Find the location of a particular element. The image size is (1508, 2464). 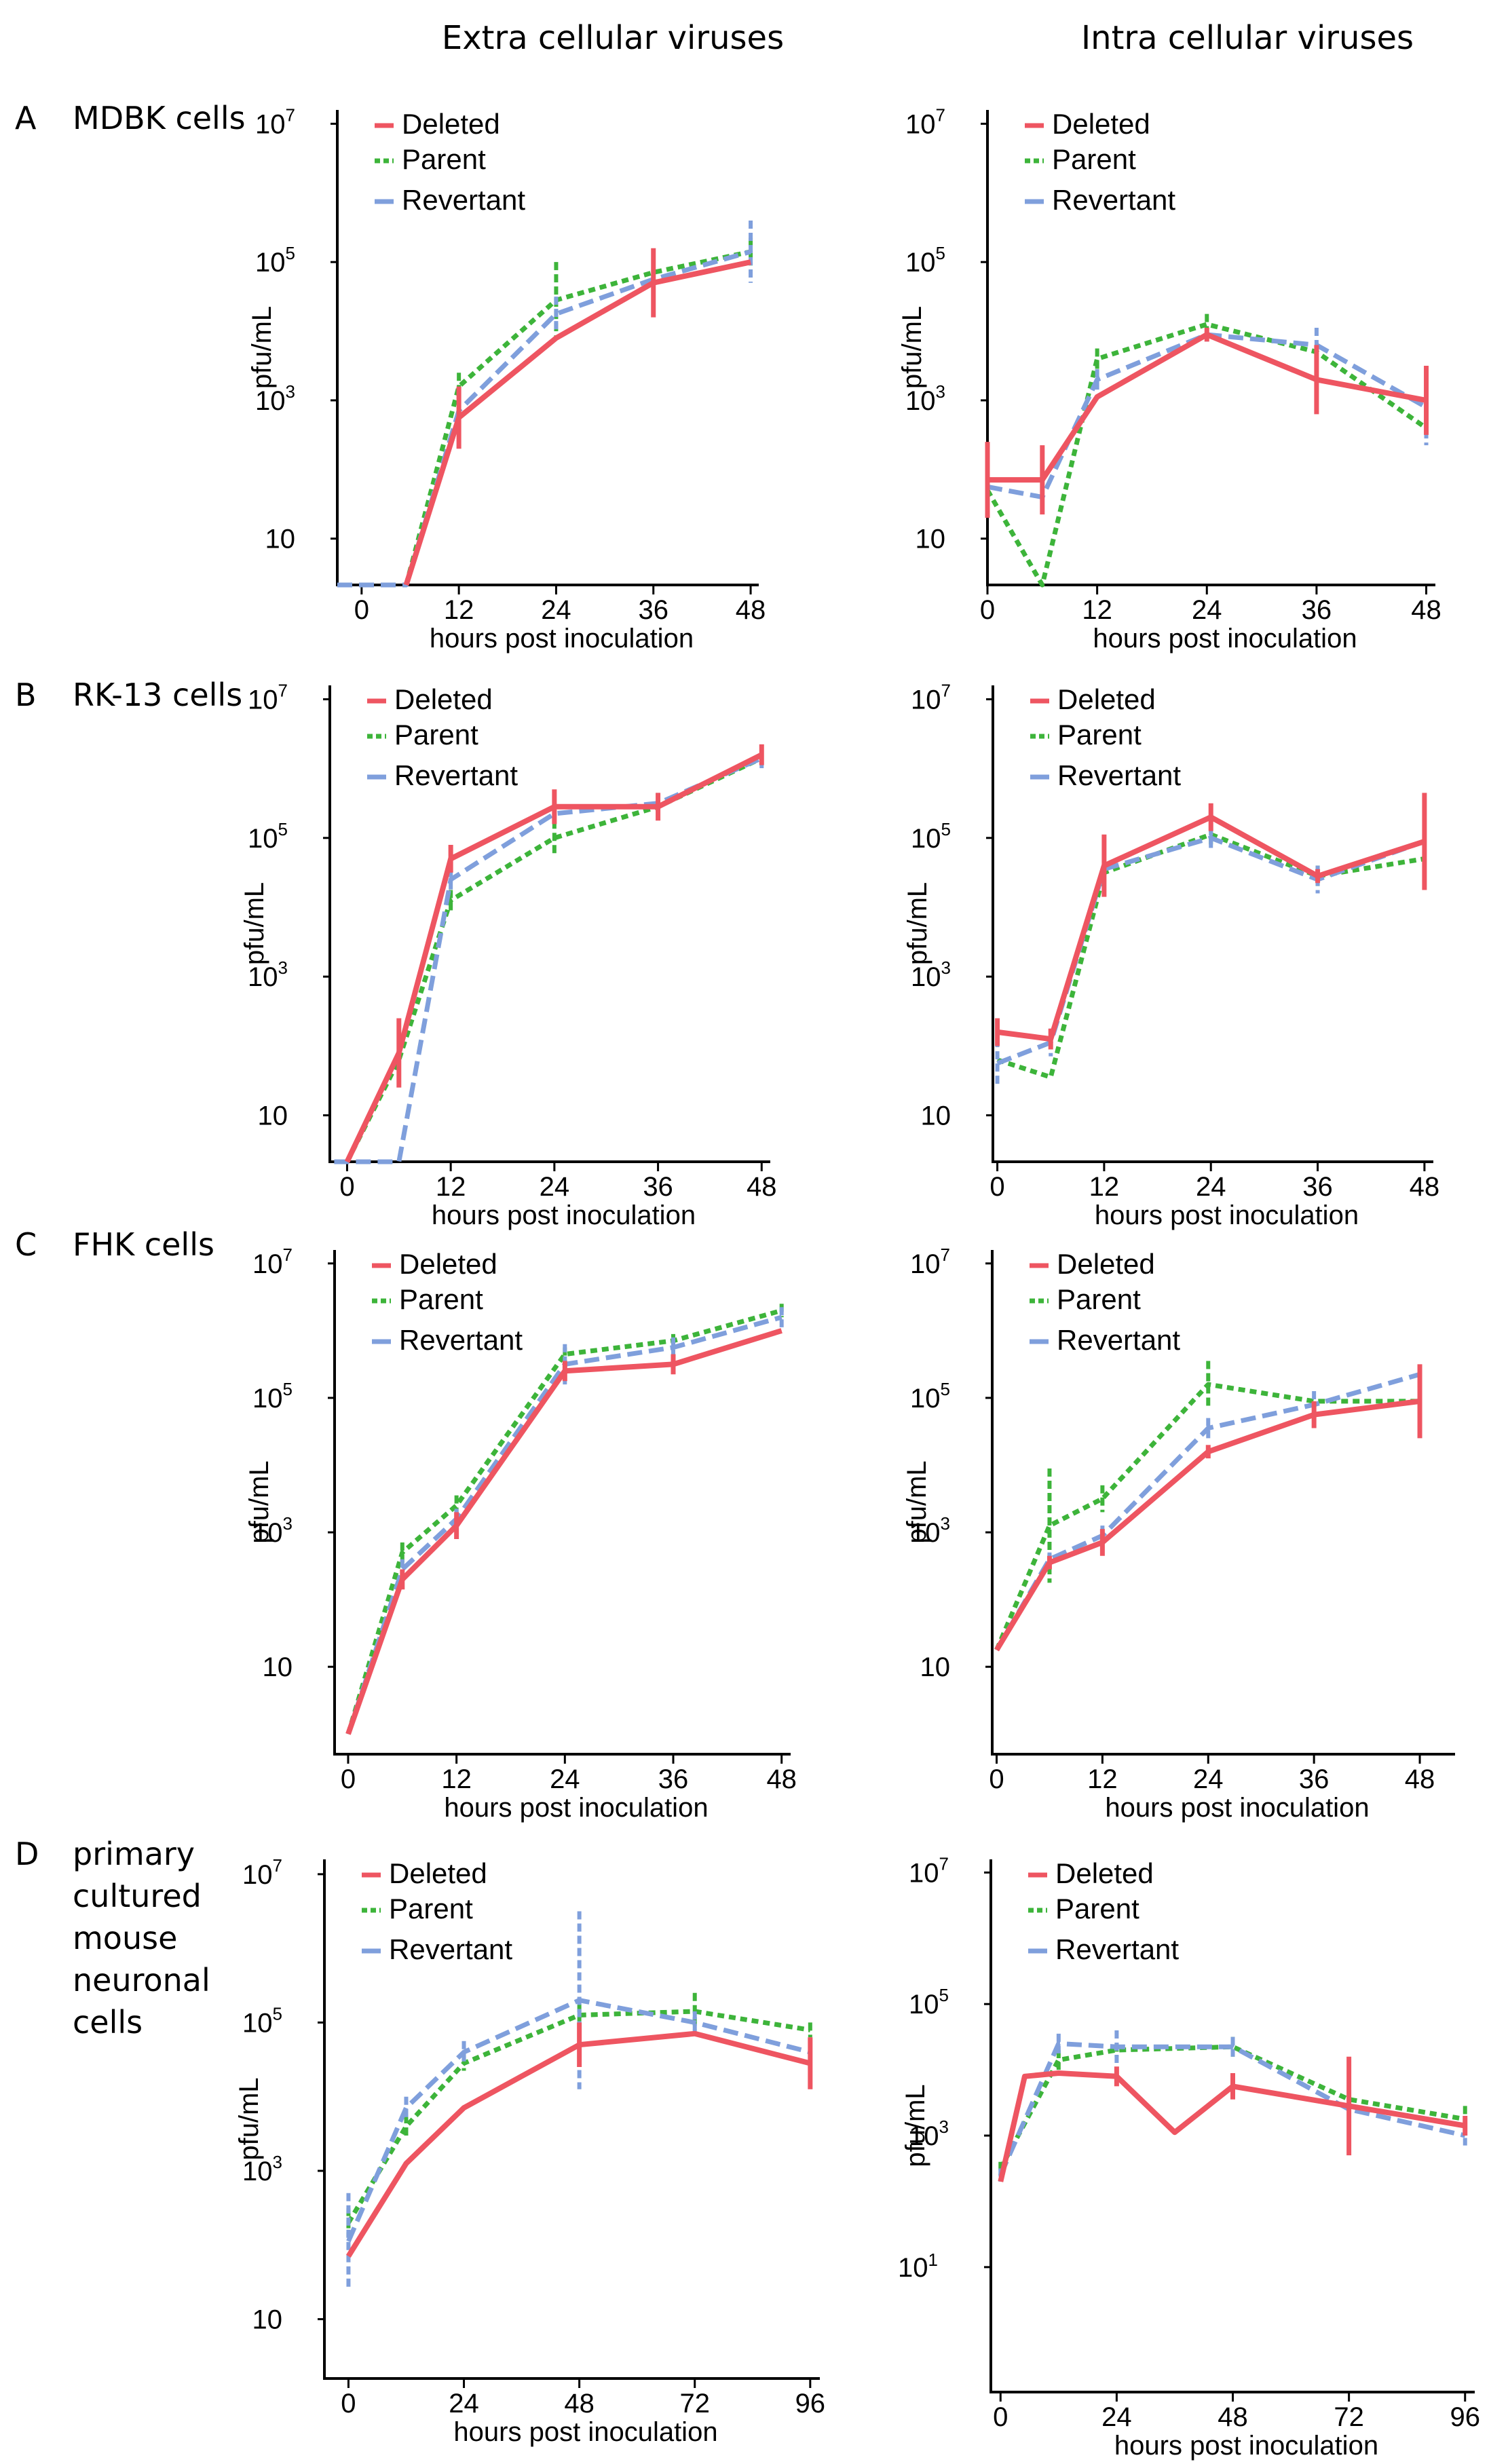

x-tick-label: 72 is located at coordinates (694, 2404).